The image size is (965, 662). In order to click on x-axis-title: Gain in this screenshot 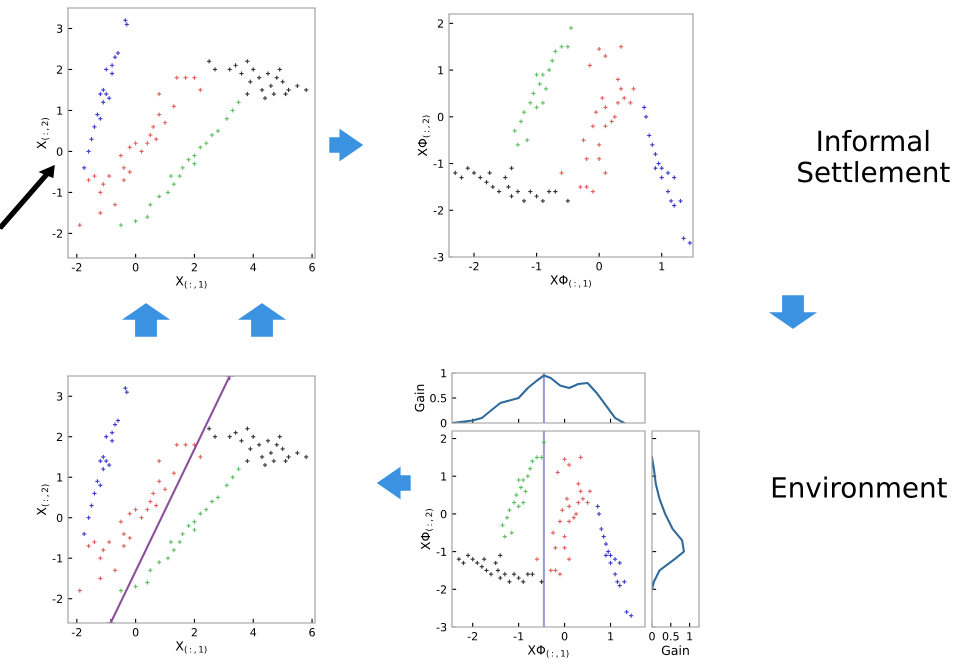, I will do `click(675, 650)`.